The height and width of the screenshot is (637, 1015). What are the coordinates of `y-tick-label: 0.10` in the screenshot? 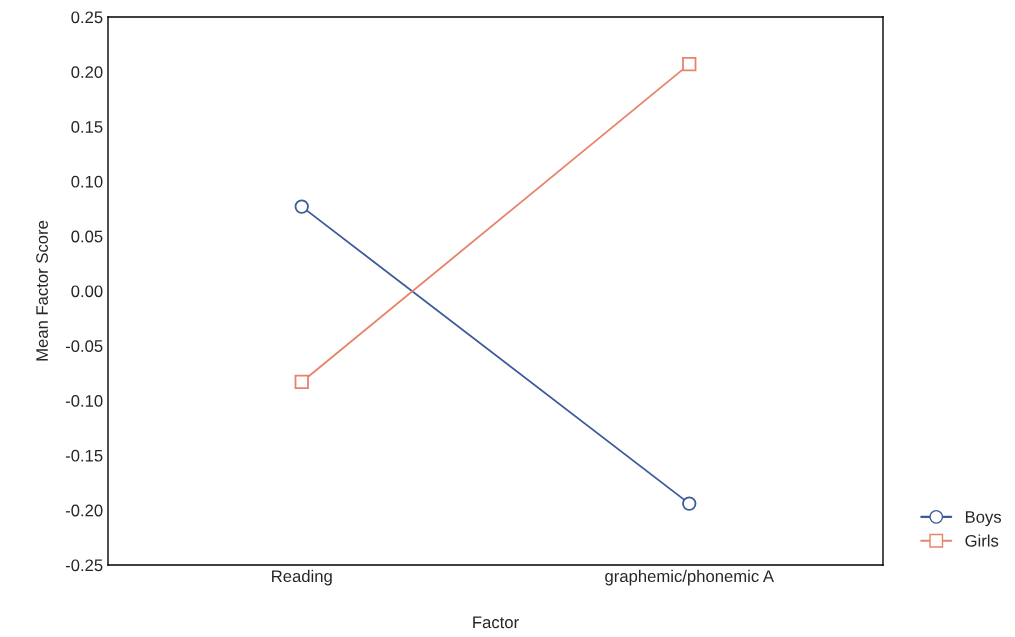 It's located at (87, 181).